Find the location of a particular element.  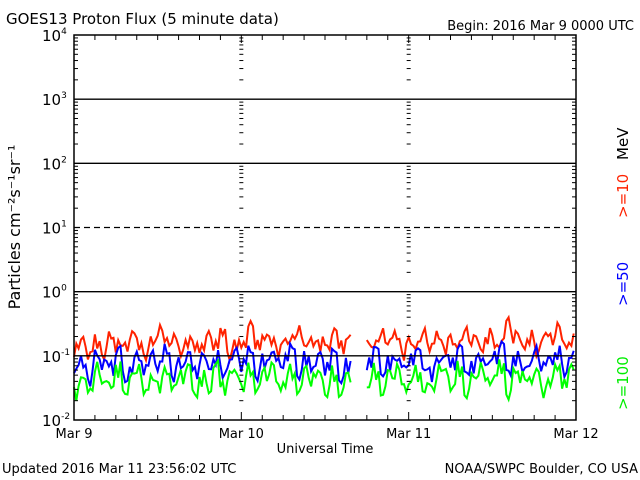

x-axis-label: Universal Time is located at coordinates (325, 449).